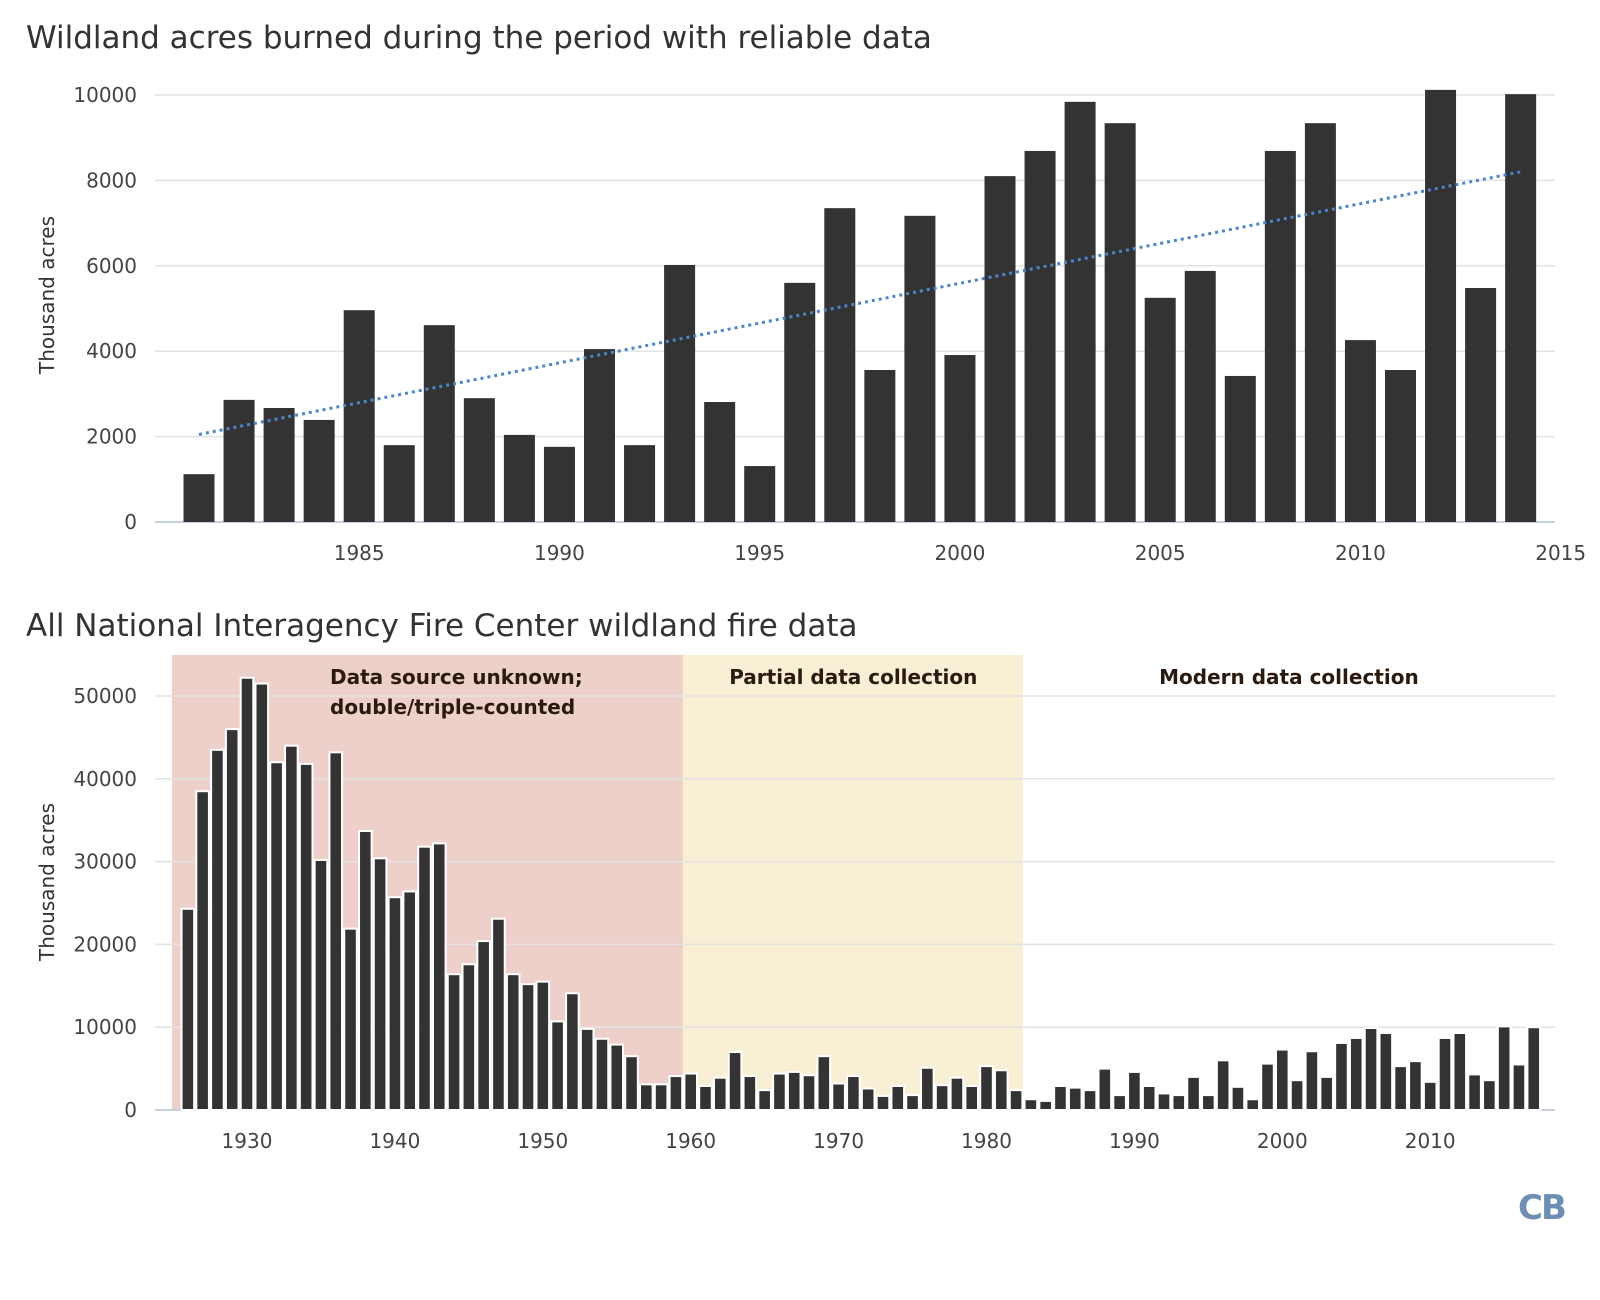 The width and height of the screenshot is (1600, 1300). What do you see at coordinates (986, 1141) in the screenshot?
I see `x-tick-label: 1980` at bounding box center [986, 1141].